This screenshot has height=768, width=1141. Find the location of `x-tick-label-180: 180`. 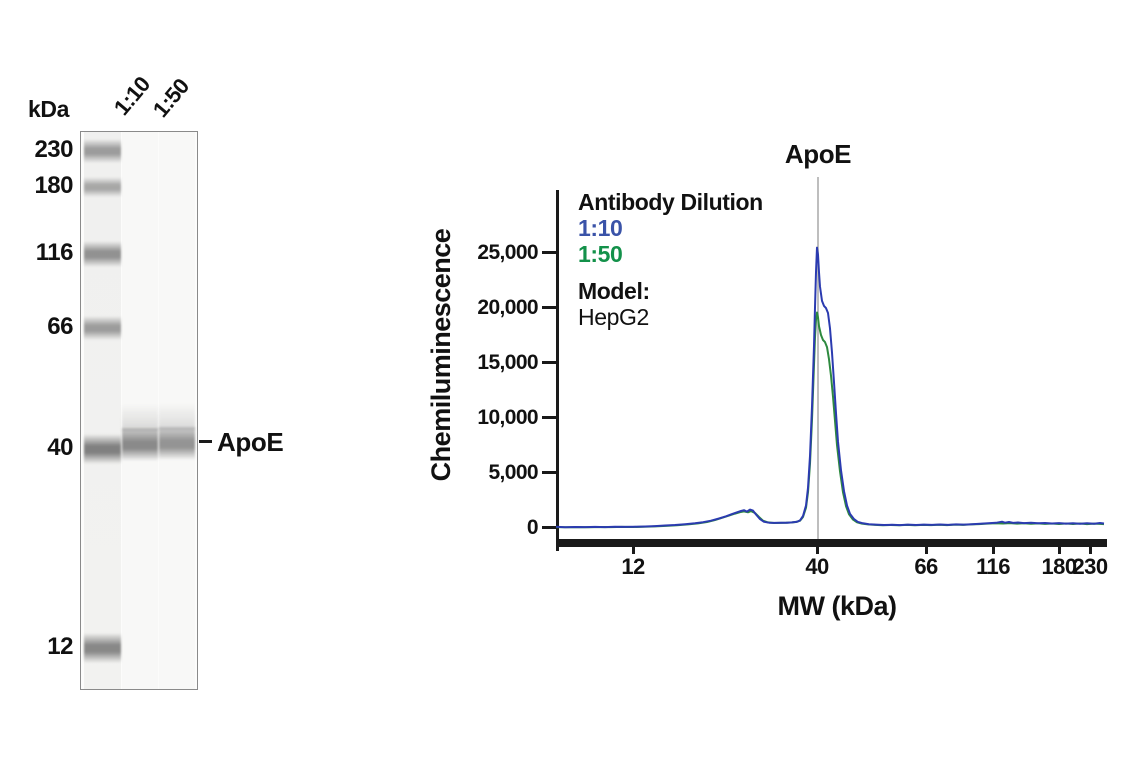

x-tick-label-180: 180 is located at coordinates (1059, 566).